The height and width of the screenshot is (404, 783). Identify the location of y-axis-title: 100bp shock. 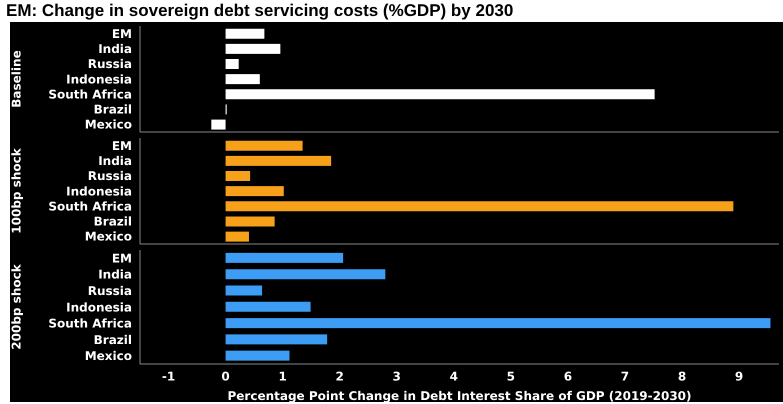
(16, 190).